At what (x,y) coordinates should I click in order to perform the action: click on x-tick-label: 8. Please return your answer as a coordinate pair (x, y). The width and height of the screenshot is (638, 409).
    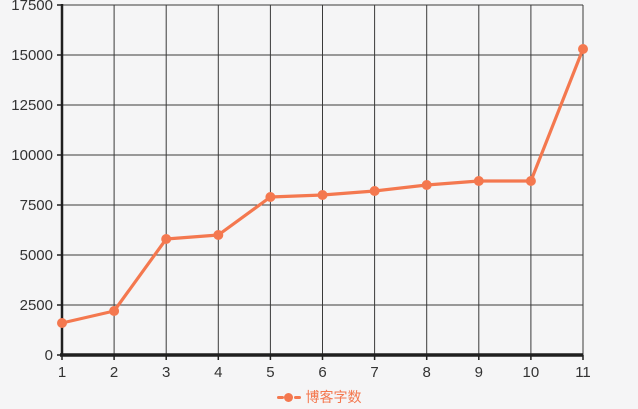
    Looking at the image, I should click on (427, 372).